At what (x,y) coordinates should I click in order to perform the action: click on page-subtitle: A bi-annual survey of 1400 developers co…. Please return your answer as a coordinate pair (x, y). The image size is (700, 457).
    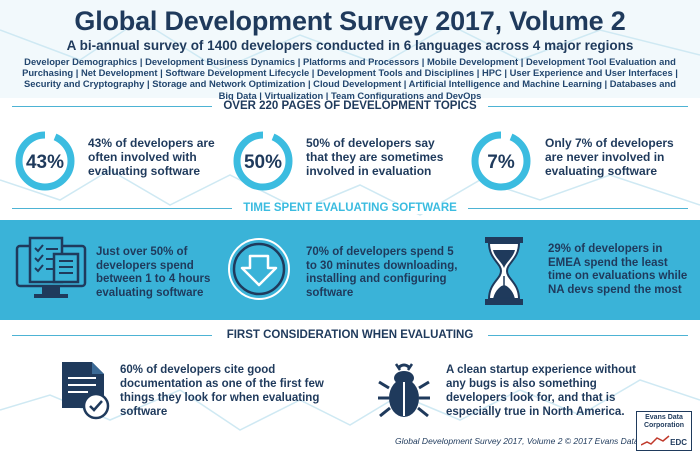
    Looking at the image, I should click on (350, 45).